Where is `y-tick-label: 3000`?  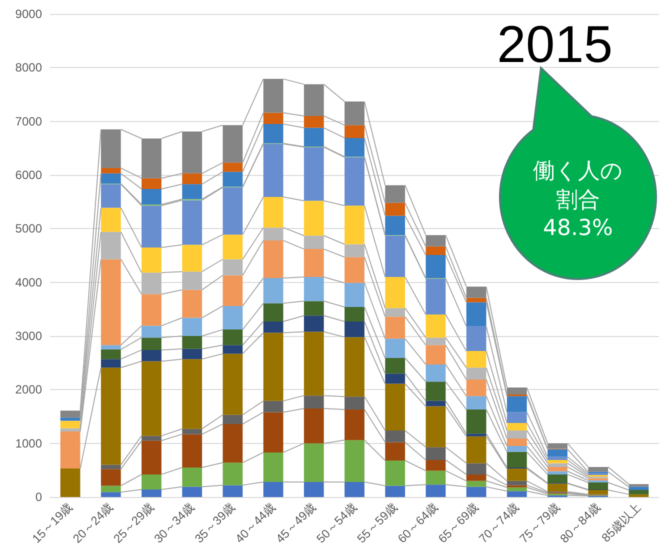 y-tick-label: 3000 is located at coordinates (28, 336).